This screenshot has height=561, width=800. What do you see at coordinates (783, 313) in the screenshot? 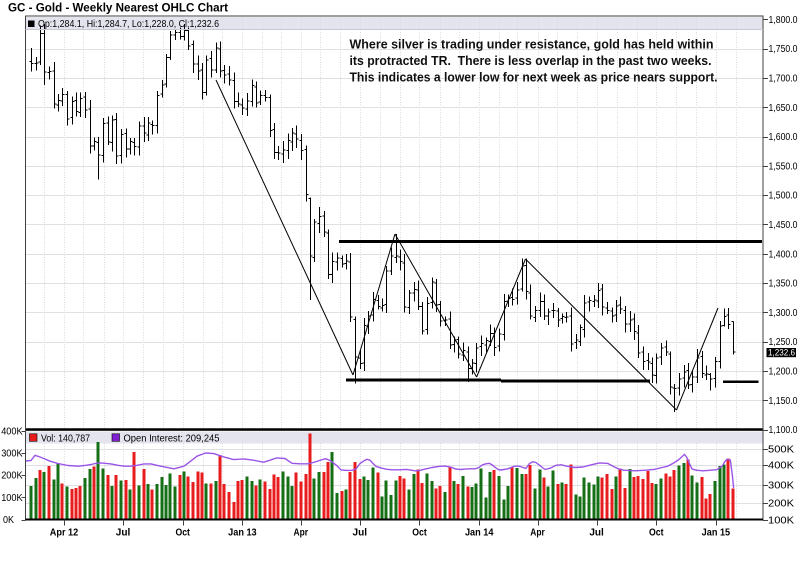
I see `svg-text: 1,300.0` at bounding box center [783, 313].